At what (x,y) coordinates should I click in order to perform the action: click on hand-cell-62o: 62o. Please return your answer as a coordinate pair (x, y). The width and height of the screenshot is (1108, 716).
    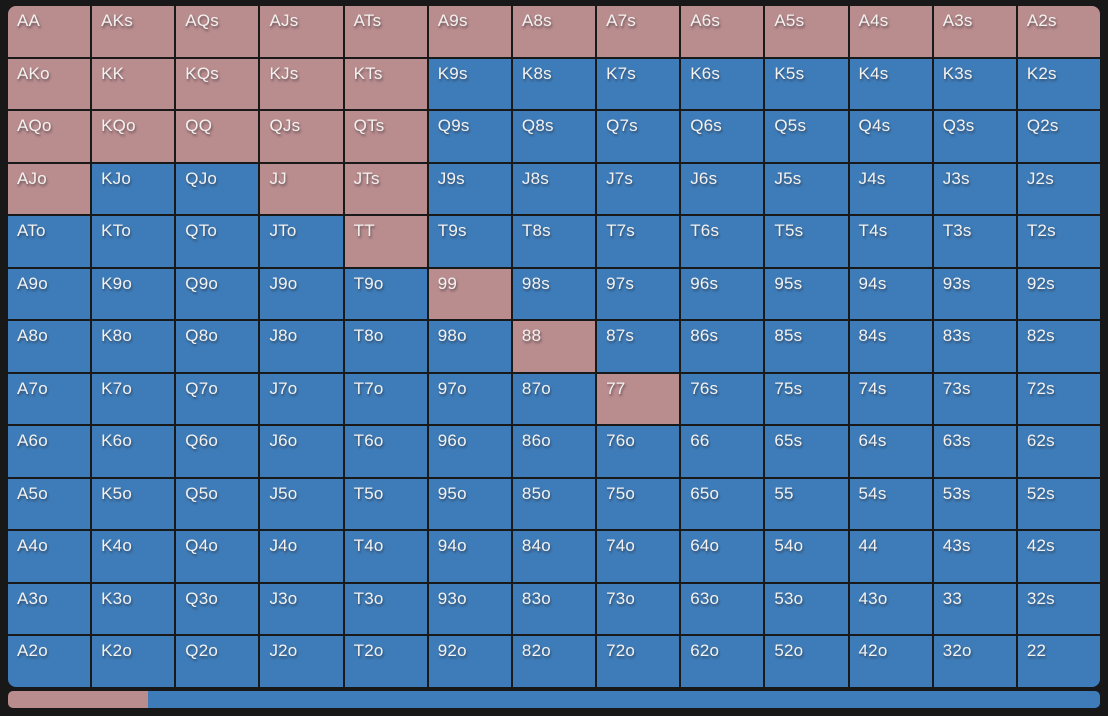
    Looking at the image, I should click on (722, 661).